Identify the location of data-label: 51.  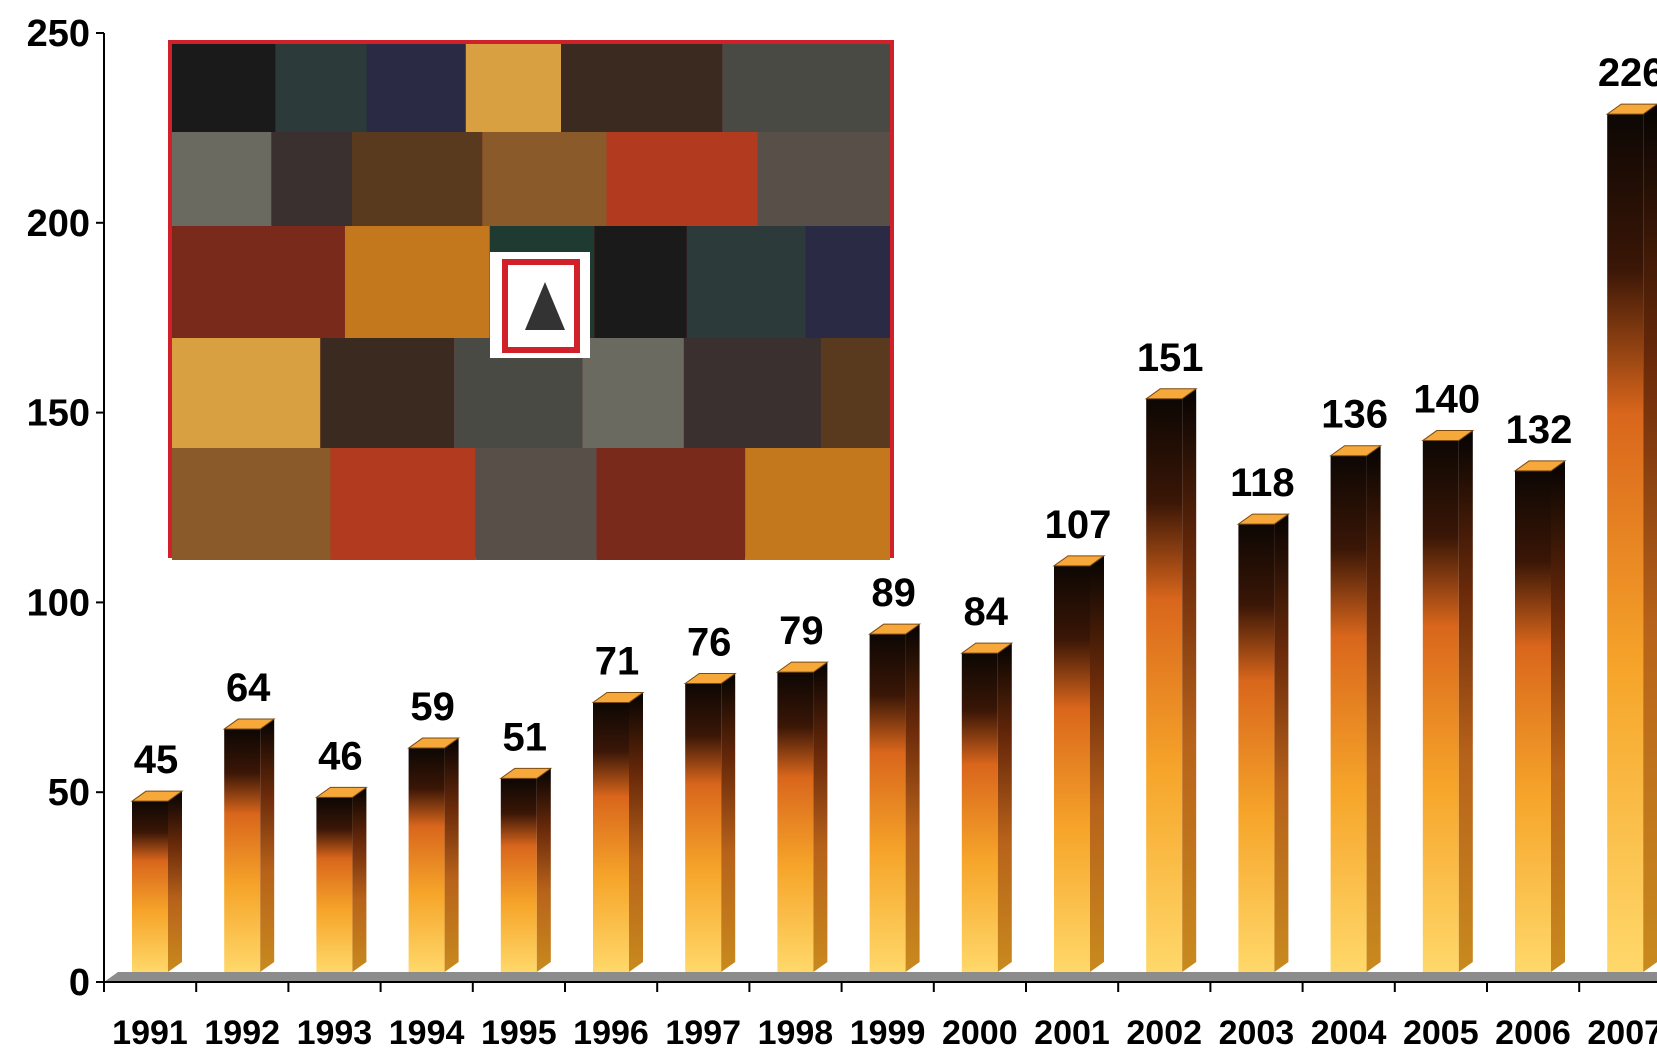
(525, 737).